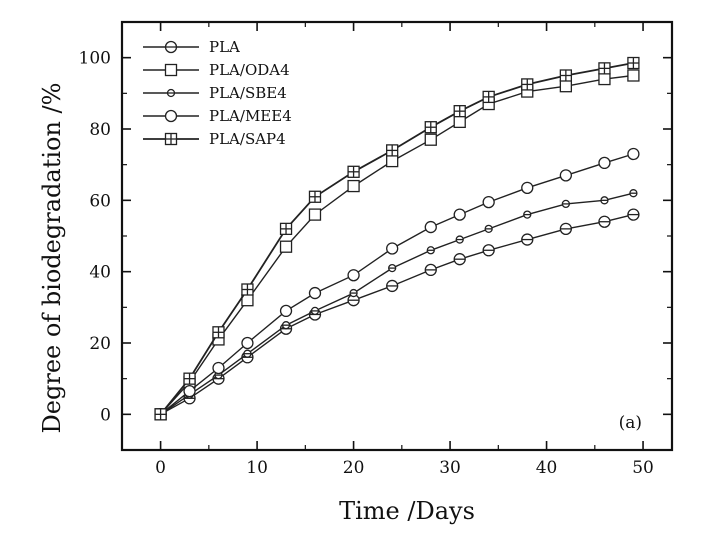 The width and height of the screenshot is (719, 539). What do you see at coordinates (95, 59) in the screenshot?
I see `y-tick-label: 100` at bounding box center [95, 59].